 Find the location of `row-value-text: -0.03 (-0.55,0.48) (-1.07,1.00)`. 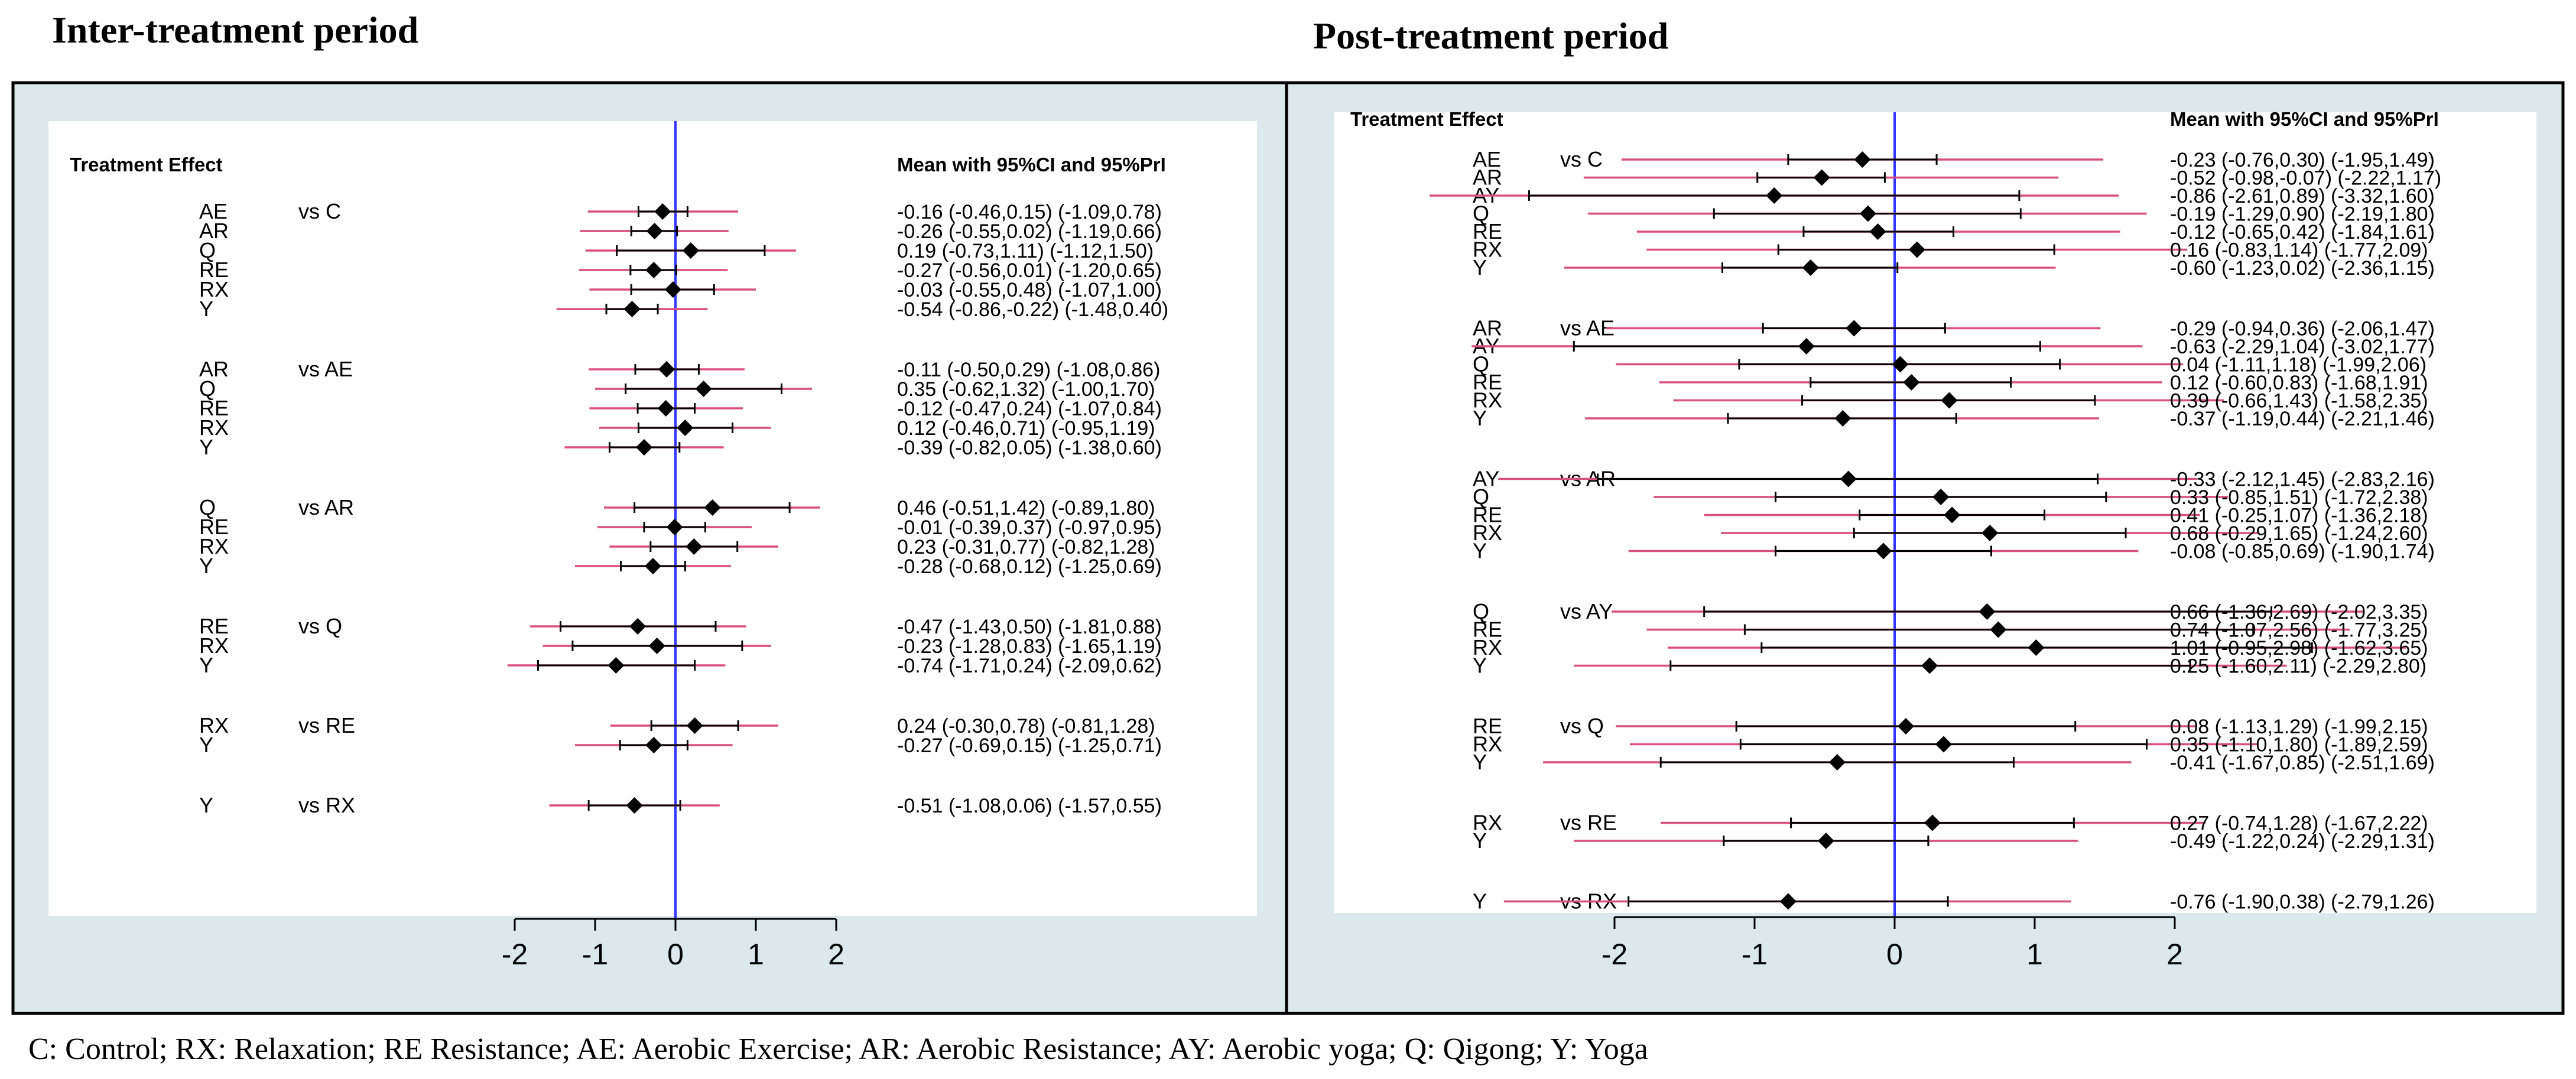

row-value-text: -0.03 (-0.55,0.48) (-1.07,1.00) is located at coordinates (1029, 290).